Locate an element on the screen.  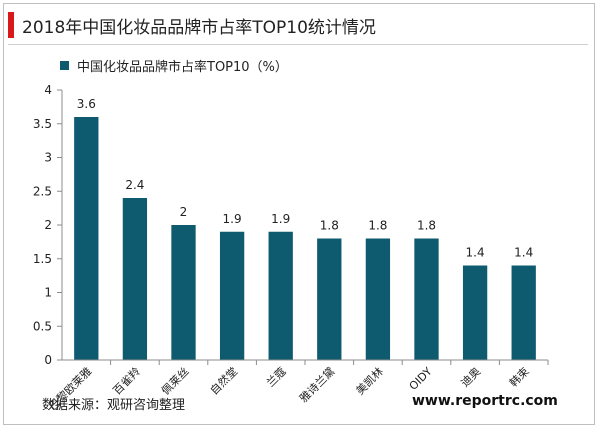
title-divider is located at coordinates (298, 44).